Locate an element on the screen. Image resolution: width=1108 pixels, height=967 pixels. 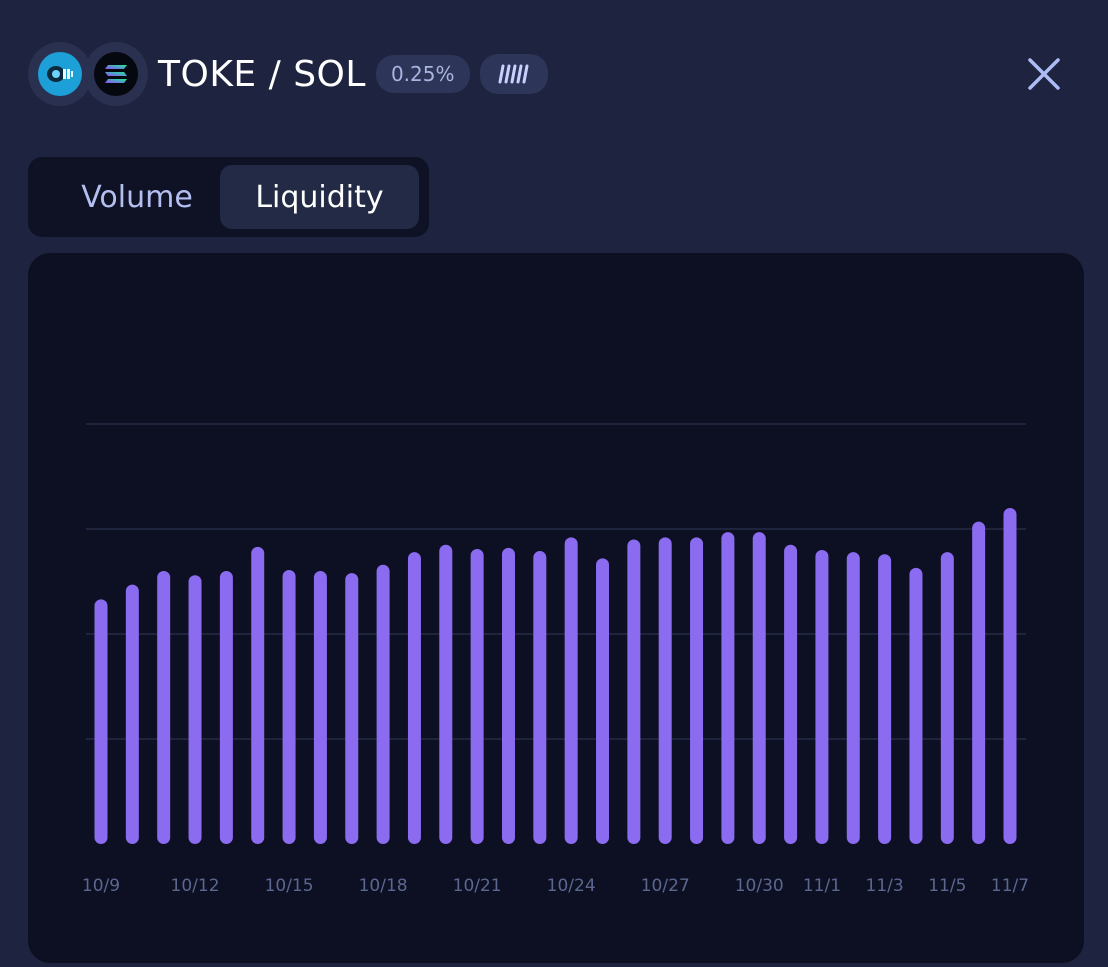
x-tick-label: 11/7 is located at coordinates (1010, 886).